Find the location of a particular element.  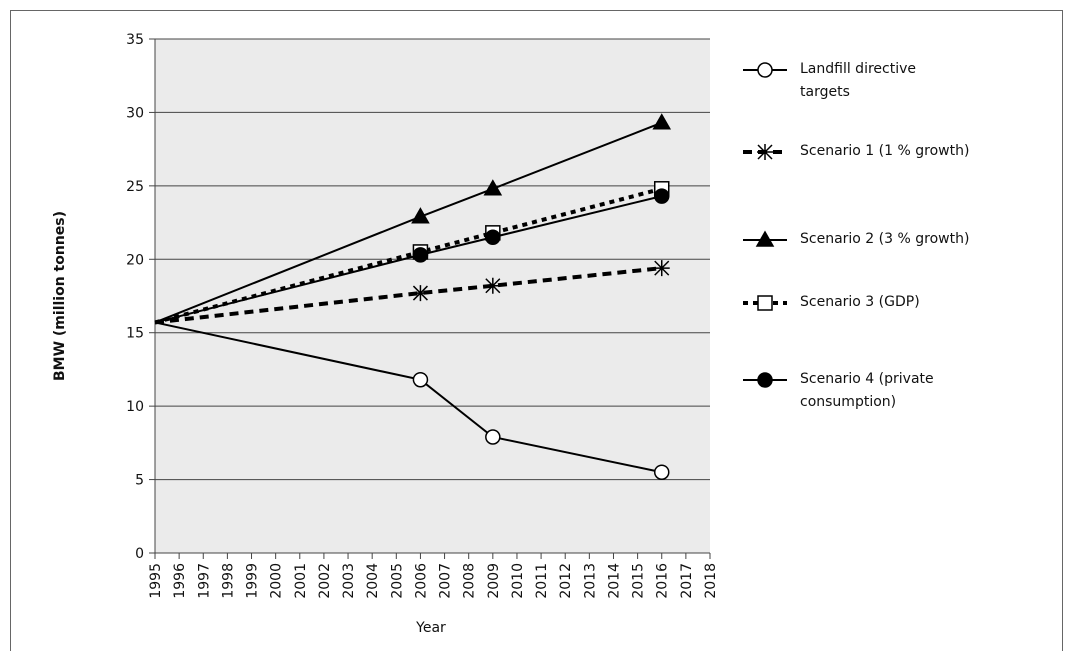

y-axis-label: BMW (million tonnes) is located at coordinates (60, 296).